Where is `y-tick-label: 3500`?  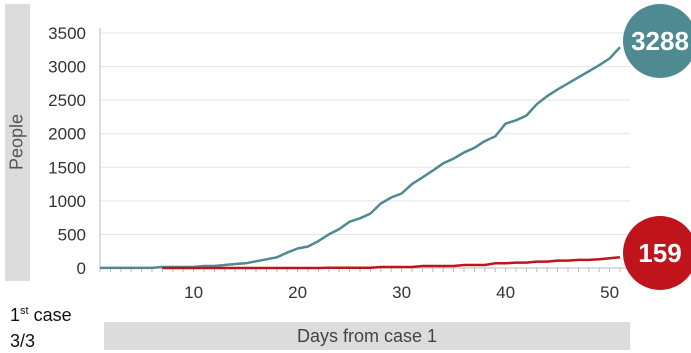
y-tick-label: 3500 is located at coordinates (67, 33).